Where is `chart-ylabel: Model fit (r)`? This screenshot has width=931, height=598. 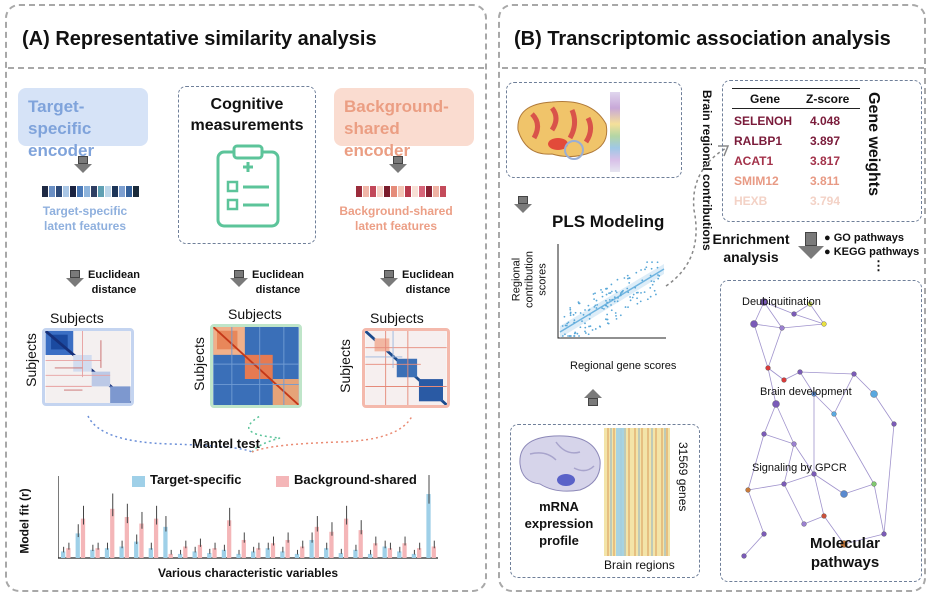 chart-ylabel: Model fit (r) is located at coordinates (24, 521).